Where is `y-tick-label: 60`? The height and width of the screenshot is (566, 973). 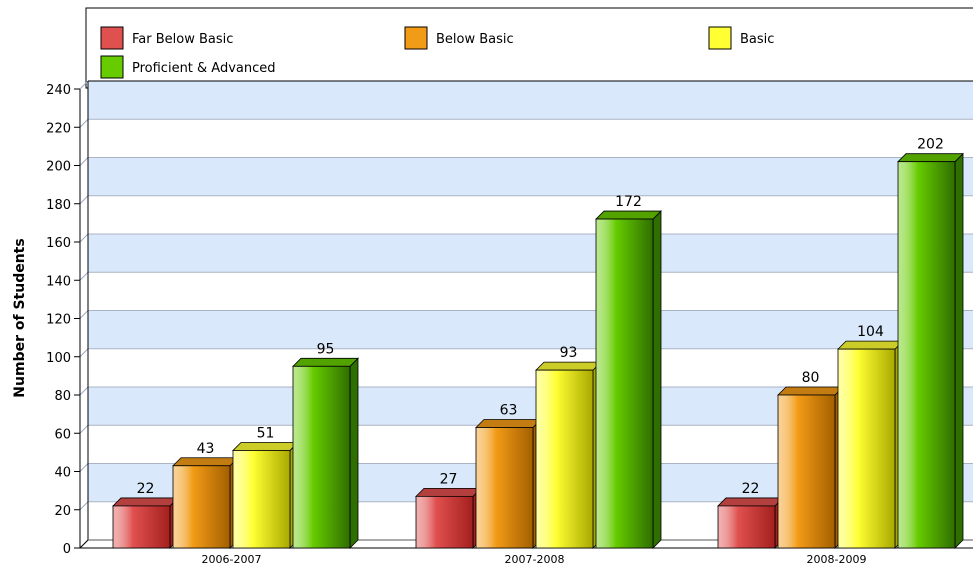 y-tick-label: 60 is located at coordinates (62, 434).